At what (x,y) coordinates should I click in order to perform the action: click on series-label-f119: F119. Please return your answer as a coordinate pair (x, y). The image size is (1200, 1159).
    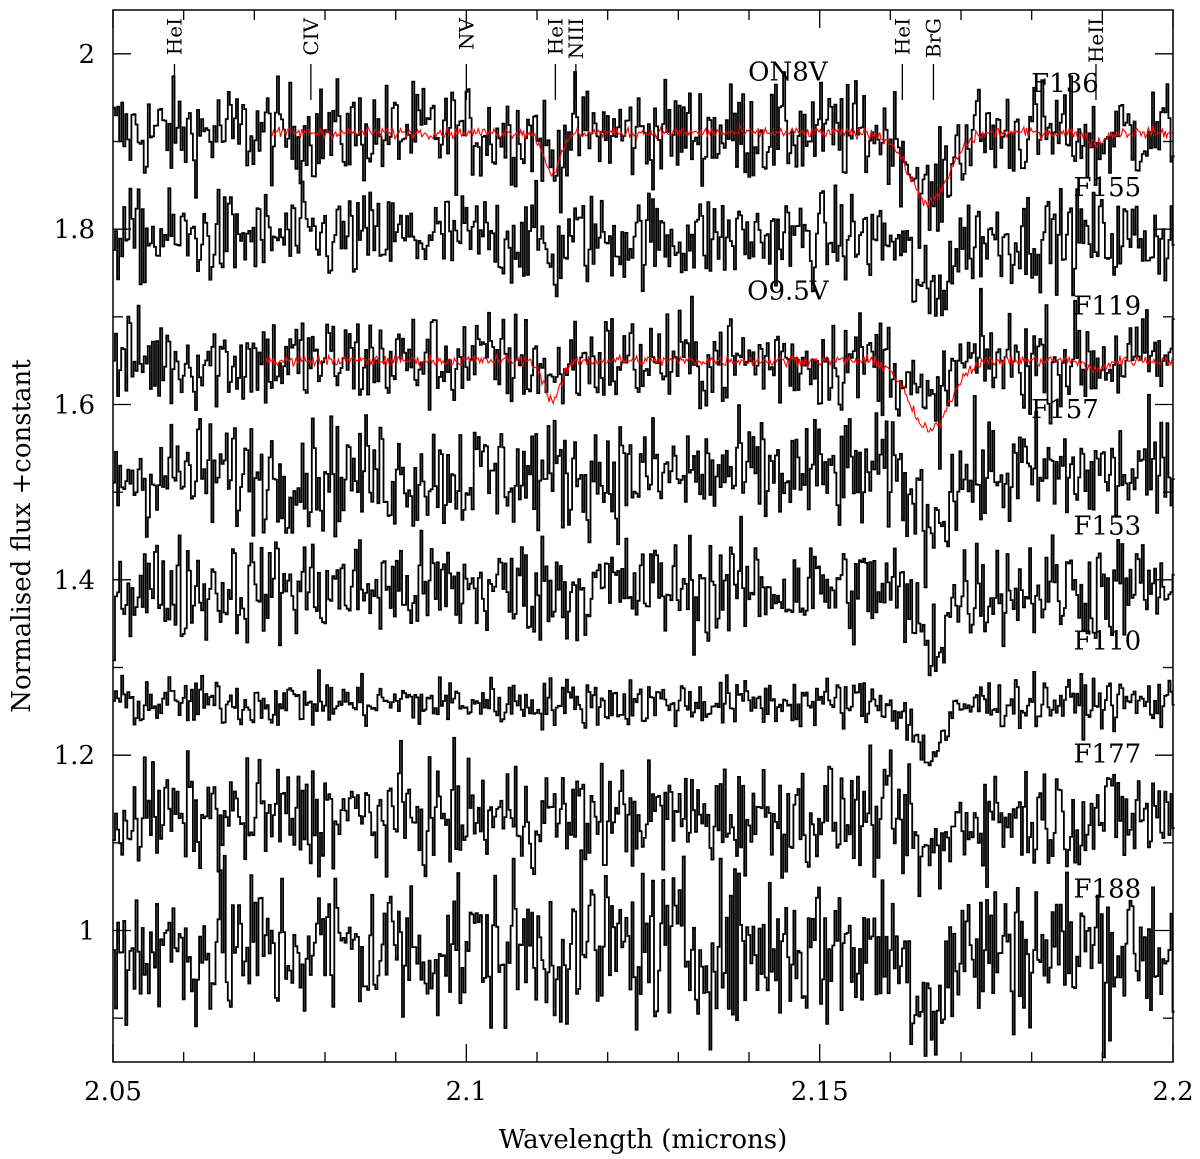
    Looking at the image, I should click on (1108, 306).